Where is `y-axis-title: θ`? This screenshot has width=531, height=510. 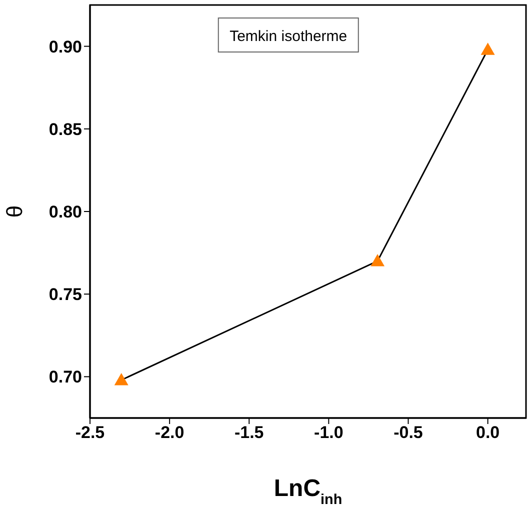
y-axis-title: θ is located at coordinates (14, 211).